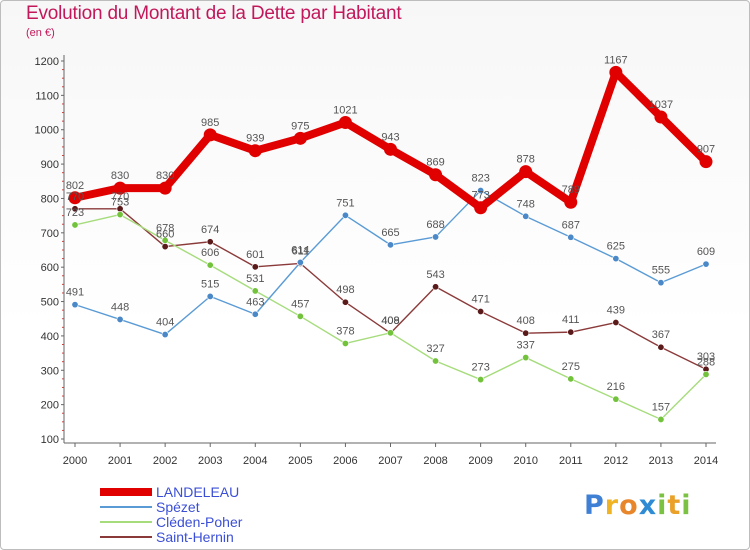 This screenshot has width=750, height=550. What do you see at coordinates (706, 357) in the screenshot?
I see `data-label: 303` at bounding box center [706, 357].